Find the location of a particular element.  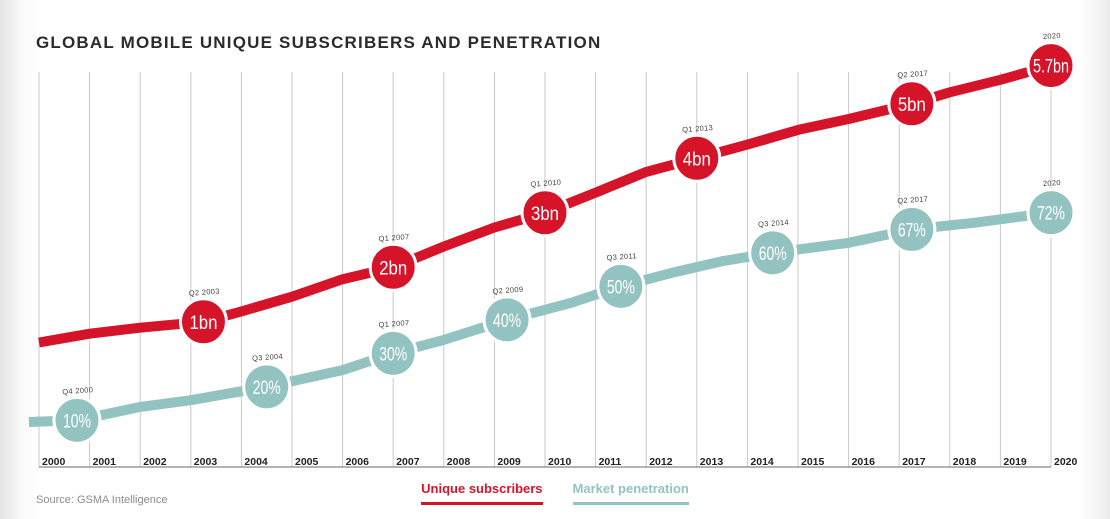

milestone-market-penetration-72: 72% 2020 is located at coordinates (1051, 208).